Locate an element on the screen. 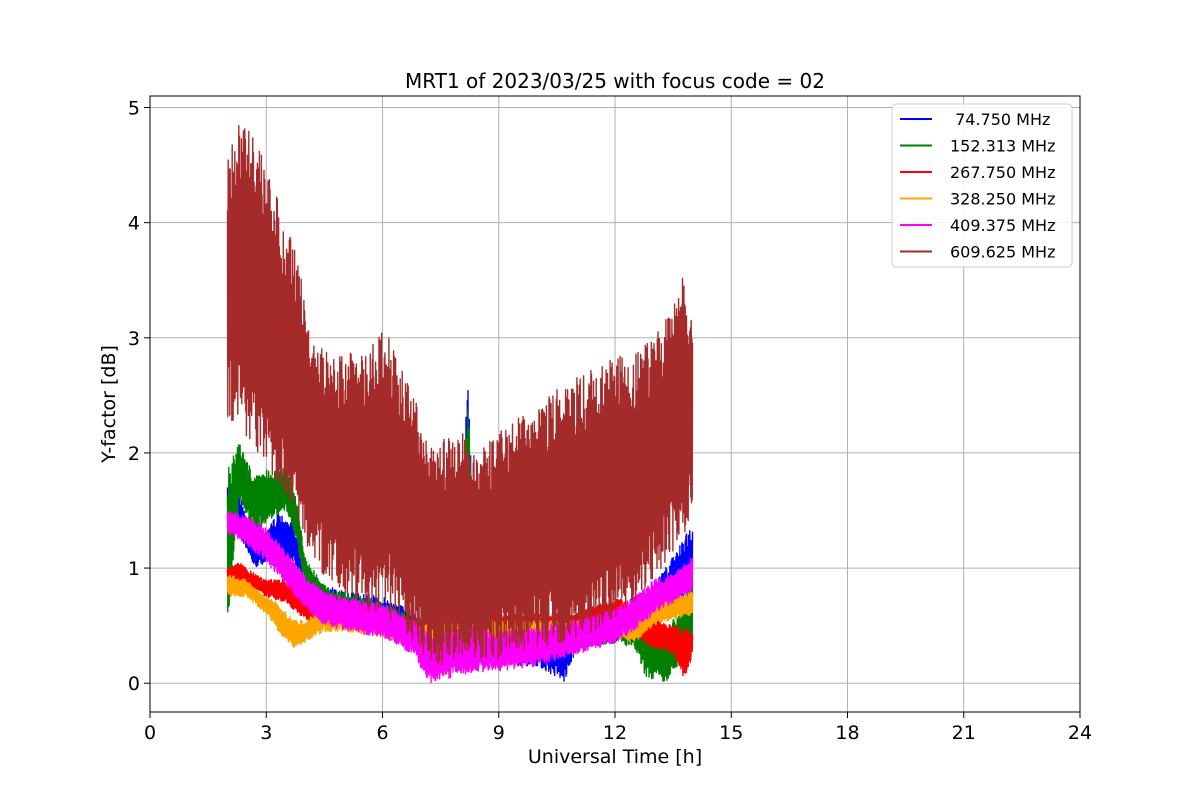 This screenshot has height=800, width=1200. x-tick-label: 18 is located at coordinates (847, 733).